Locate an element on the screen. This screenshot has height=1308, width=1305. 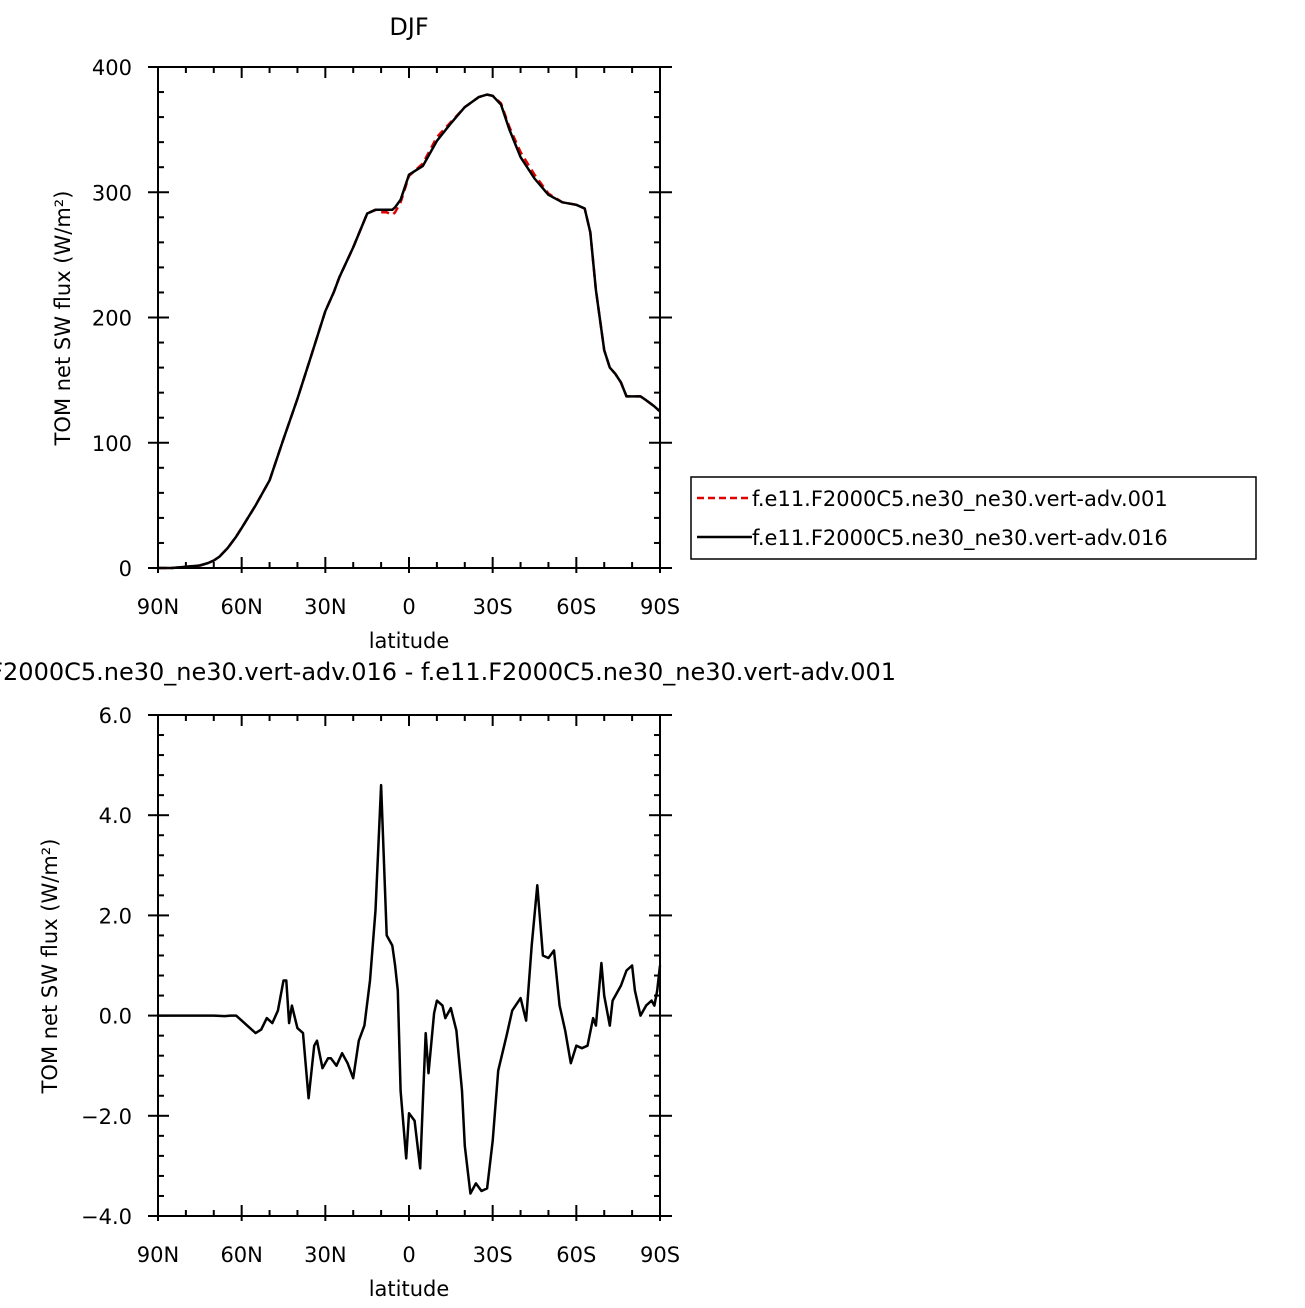
legend-label-series-1: f.e11.F2000C5.ne30_ne30.vert-adv.001 is located at coordinates (960, 499).